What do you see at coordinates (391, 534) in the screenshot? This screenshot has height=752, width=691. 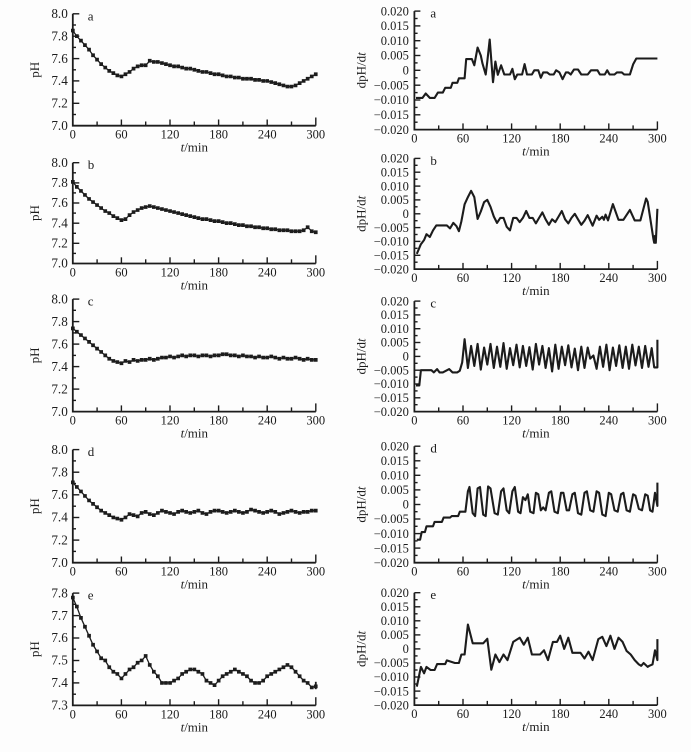 I see `svg-text: −0.010` at bounding box center [391, 534].